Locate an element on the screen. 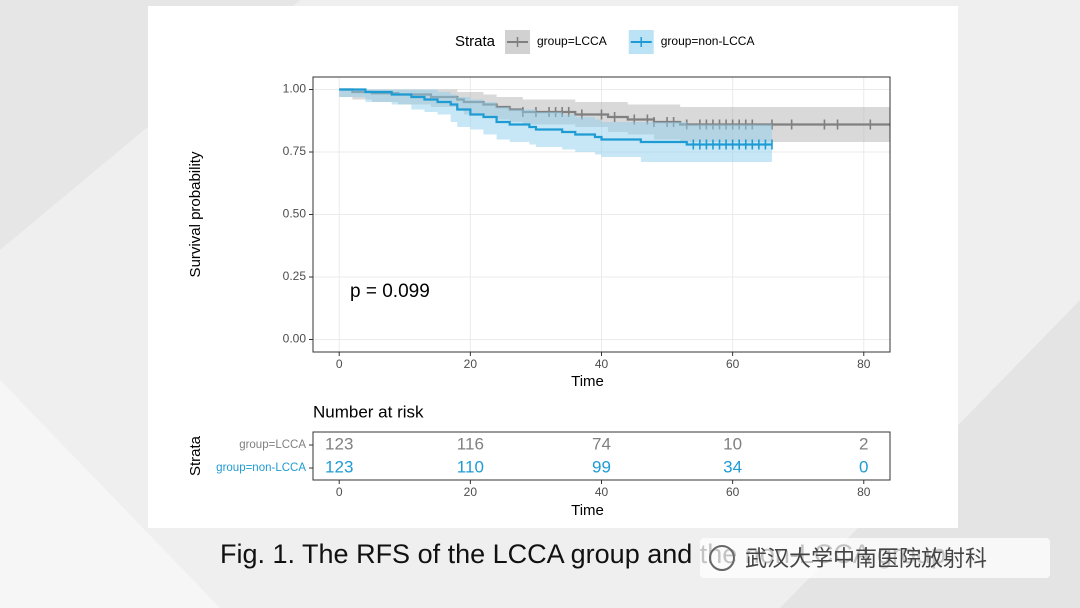  row-label: group=non-LCCA is located at coordinates (261, 468).